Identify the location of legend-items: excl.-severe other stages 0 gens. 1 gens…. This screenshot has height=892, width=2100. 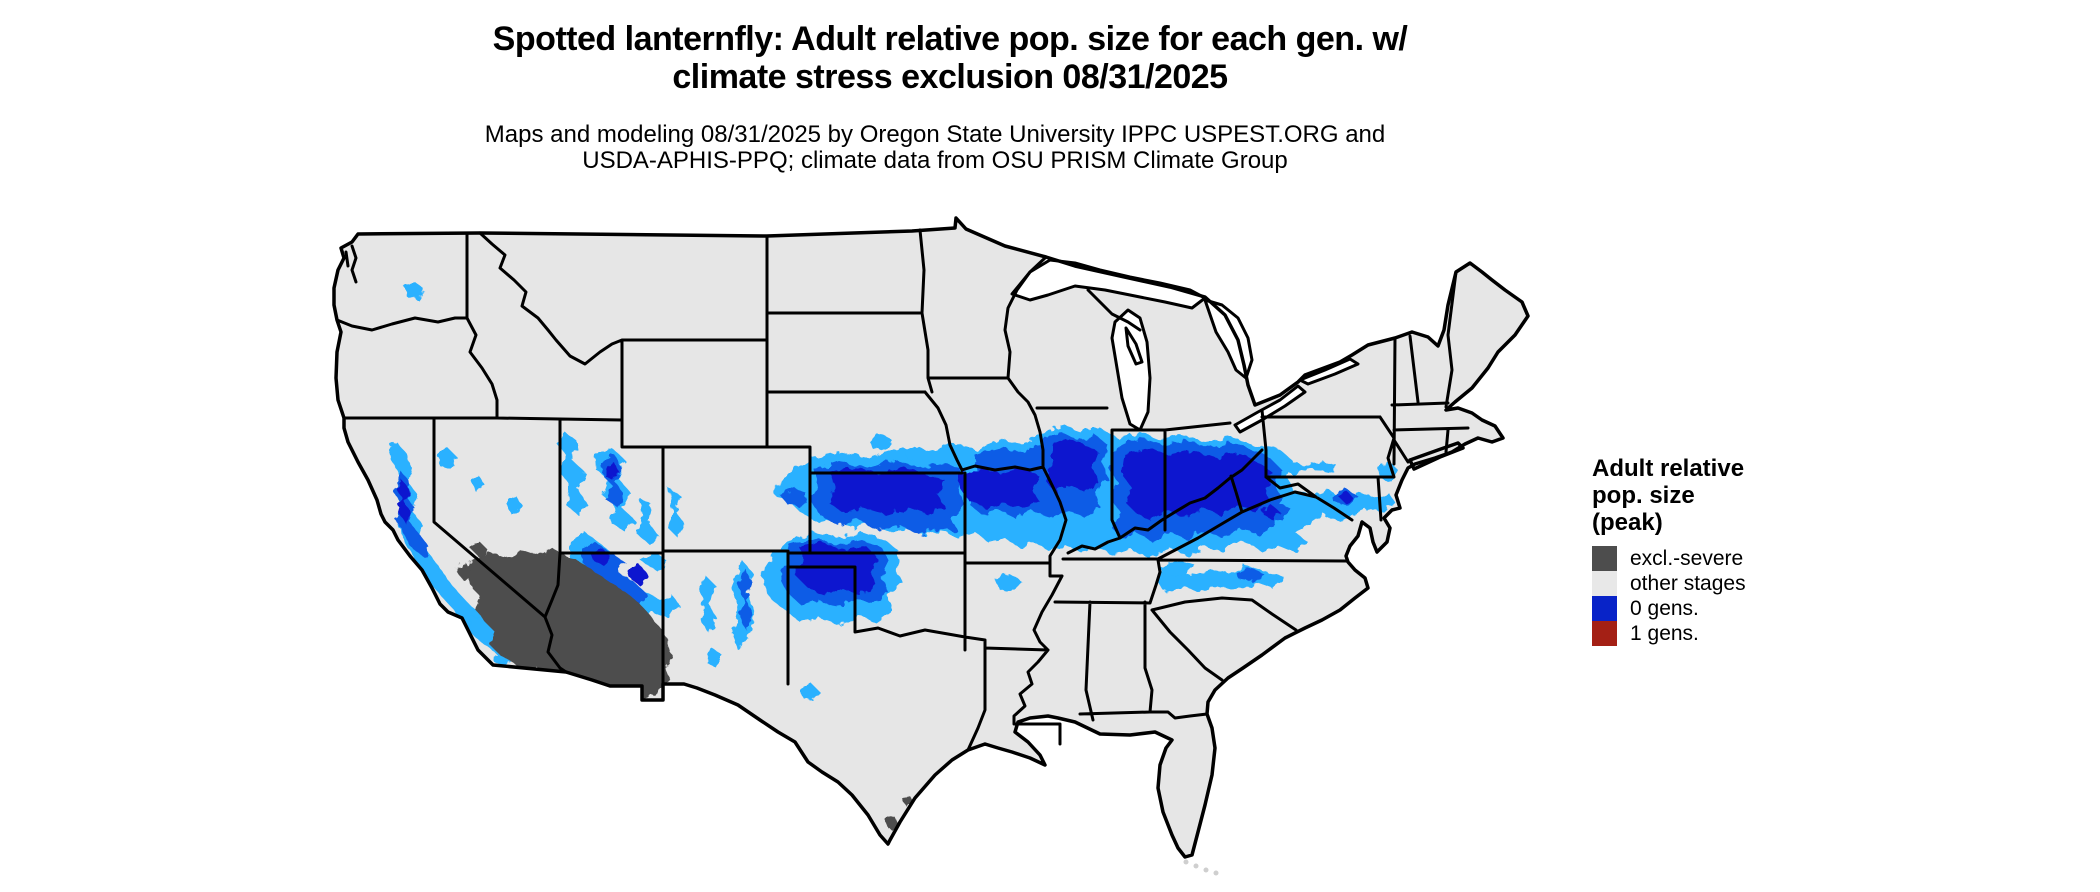
(1692, 596).